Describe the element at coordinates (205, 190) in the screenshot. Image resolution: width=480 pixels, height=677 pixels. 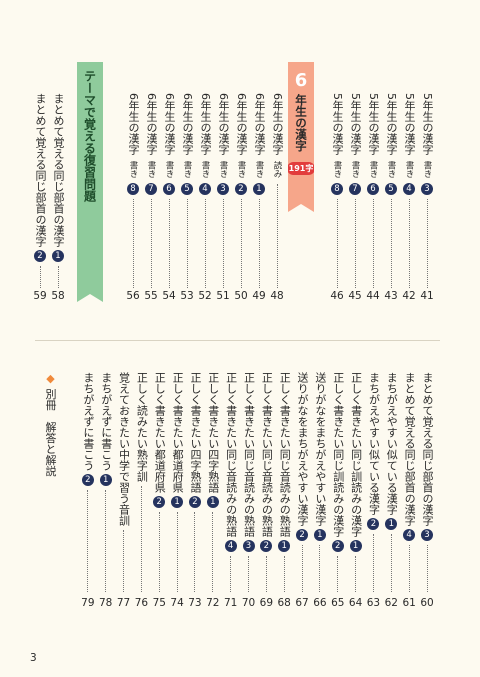
I see `toc-entry: 6年生の漢字 書き 4` at that location.